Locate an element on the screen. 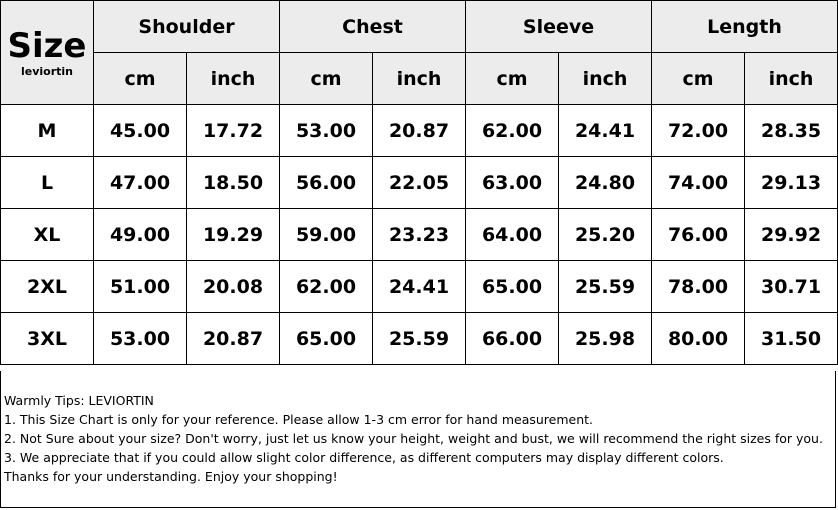  measurement: 25.98 is located at coordinates (605, 338).